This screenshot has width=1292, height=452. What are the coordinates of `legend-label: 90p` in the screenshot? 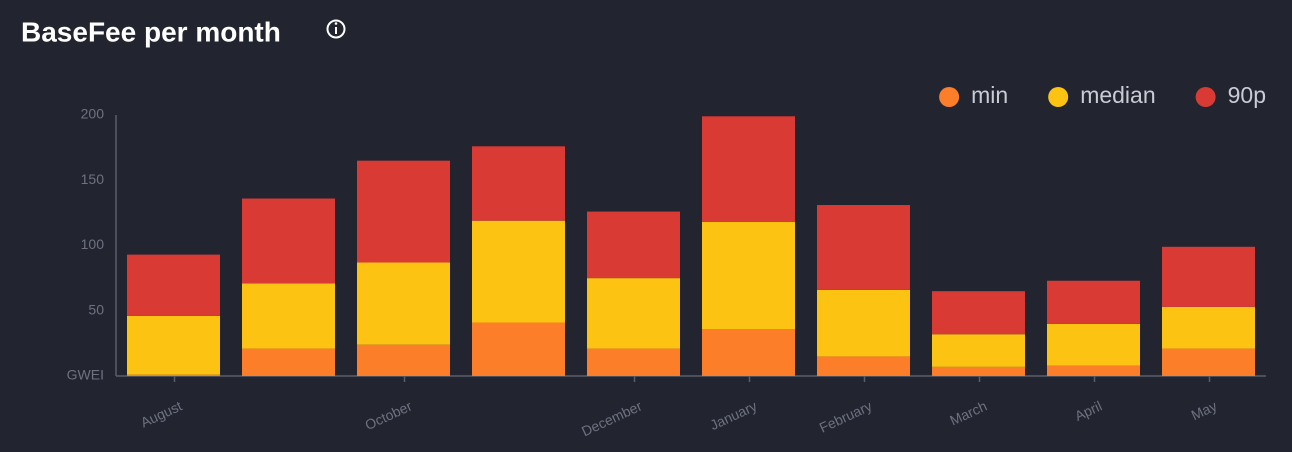 It's located at (1247, 95).